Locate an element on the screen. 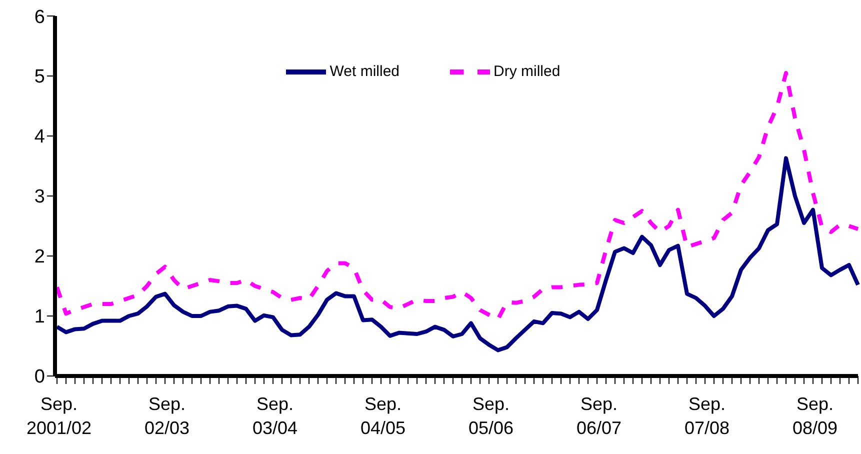 The width and height of the screenshot is (861, 454). y-tick-label: 5 is located at coordinates (39, 77).